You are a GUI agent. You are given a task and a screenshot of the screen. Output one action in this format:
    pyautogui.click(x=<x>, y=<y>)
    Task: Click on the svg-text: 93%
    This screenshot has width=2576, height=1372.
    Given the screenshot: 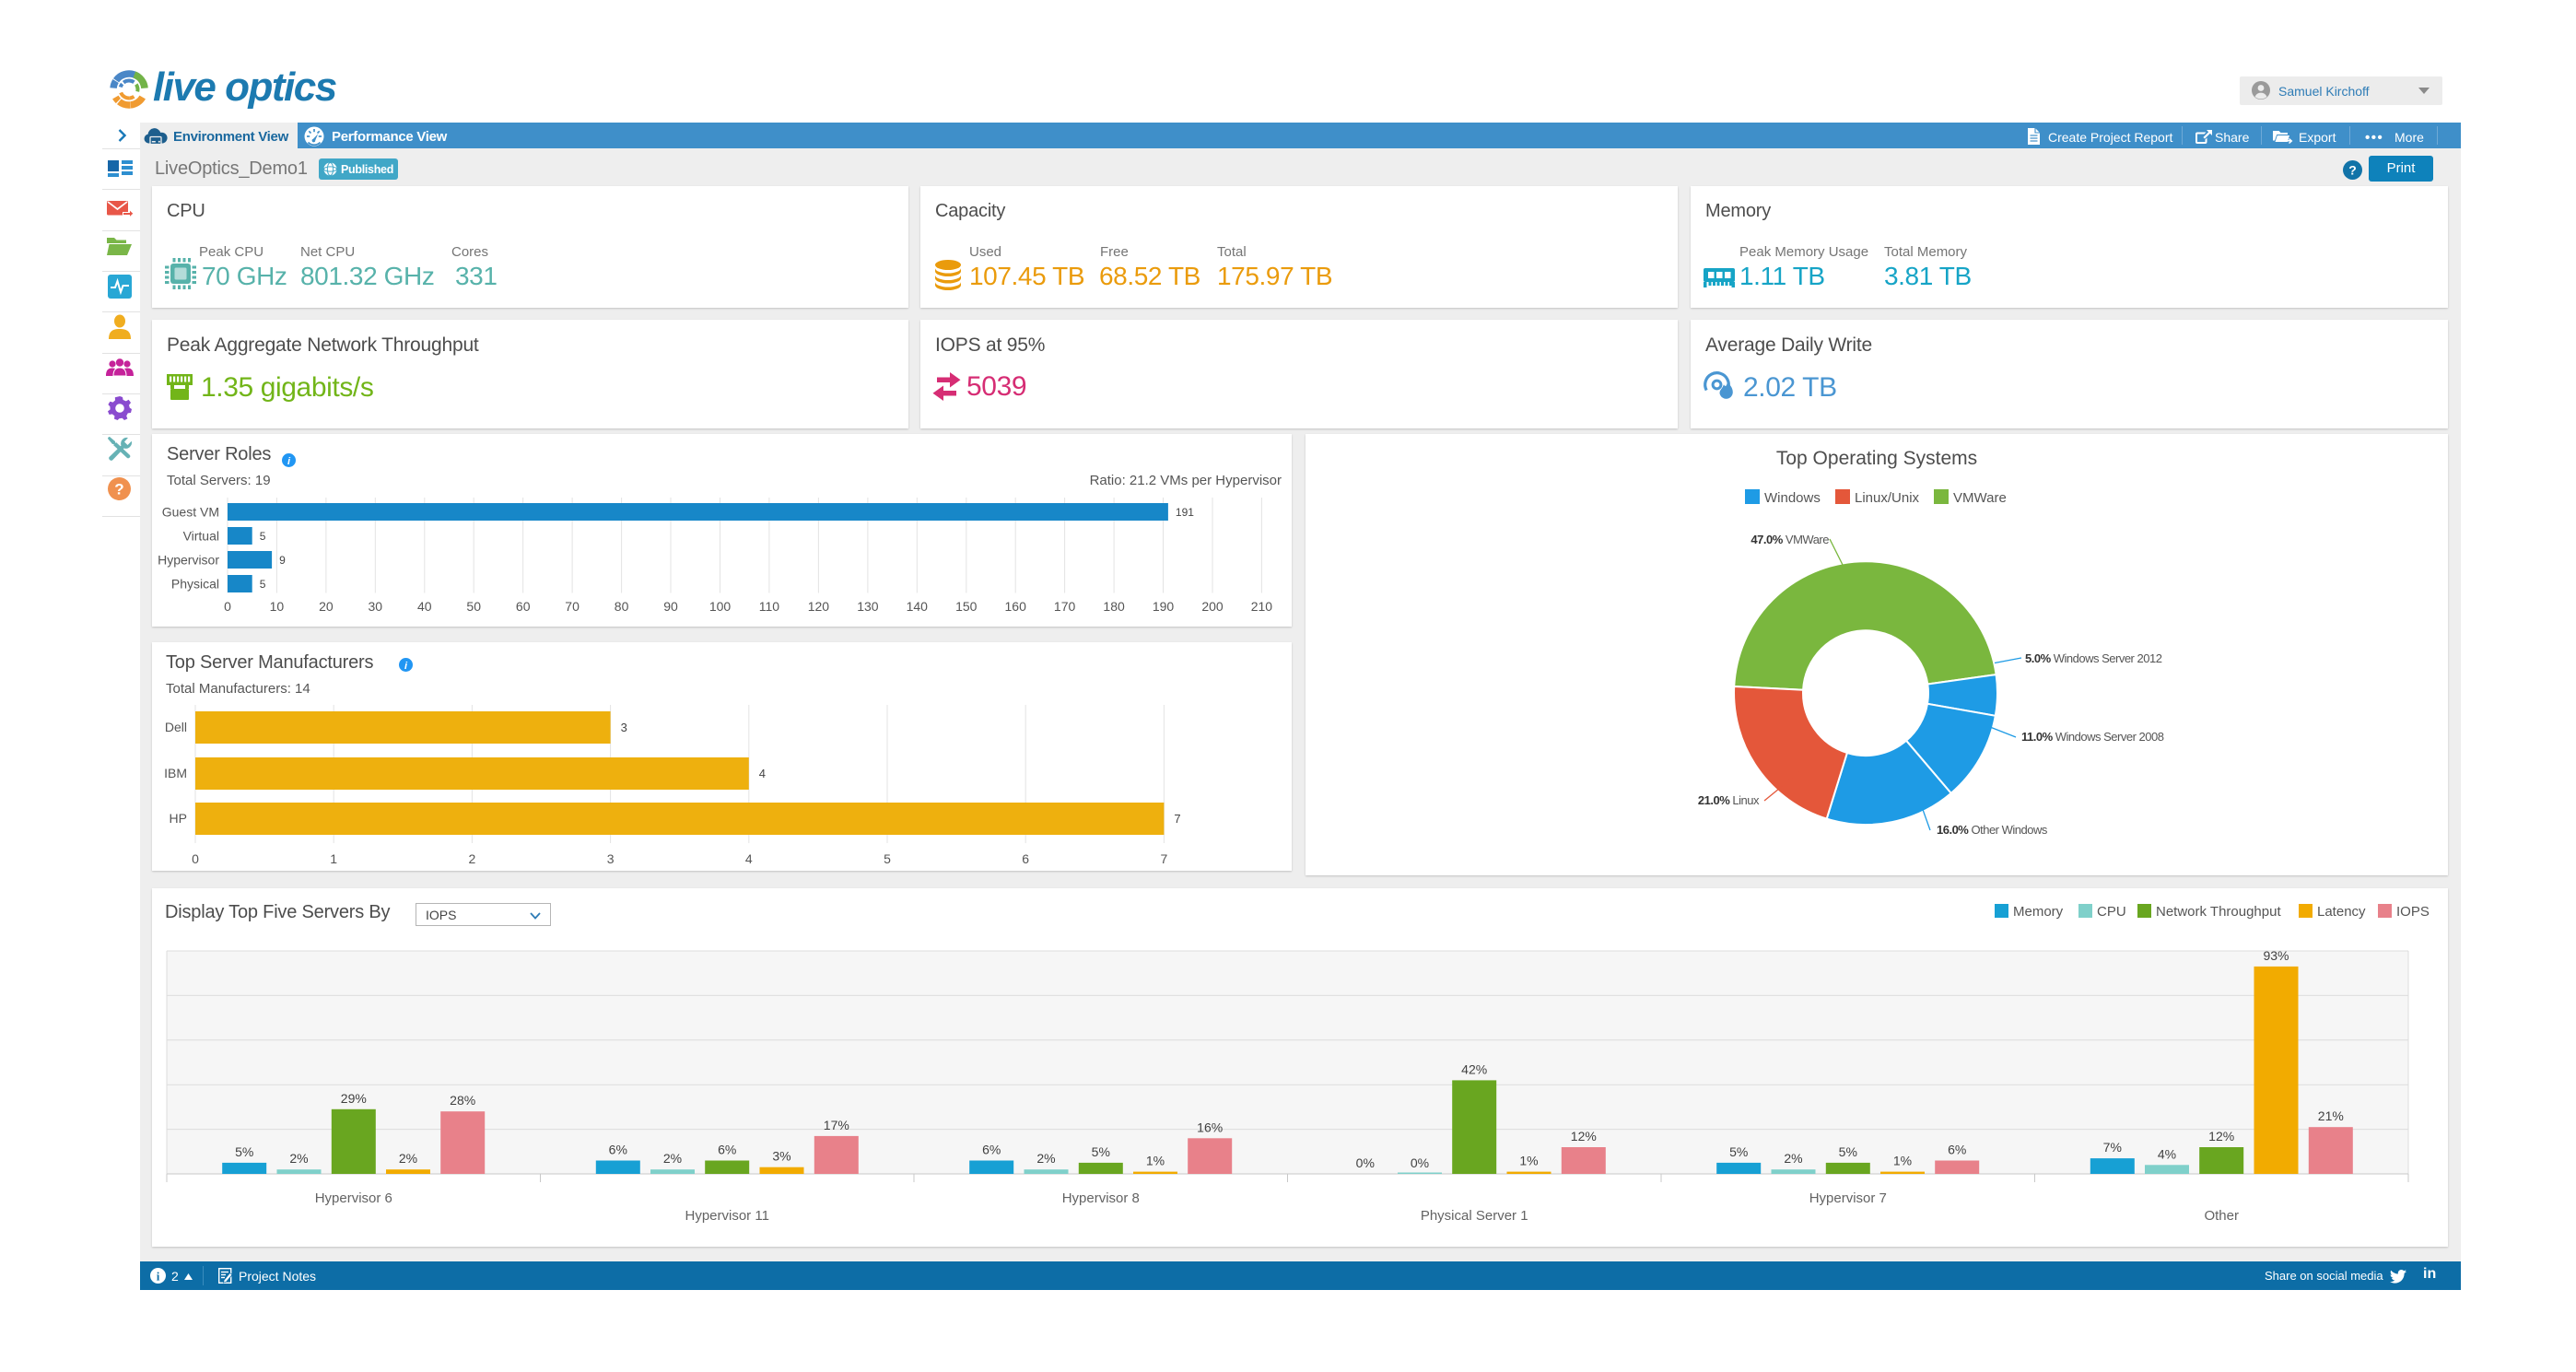 What is the action you would take?
    pyautogui.click(x=2276, y=955)
    